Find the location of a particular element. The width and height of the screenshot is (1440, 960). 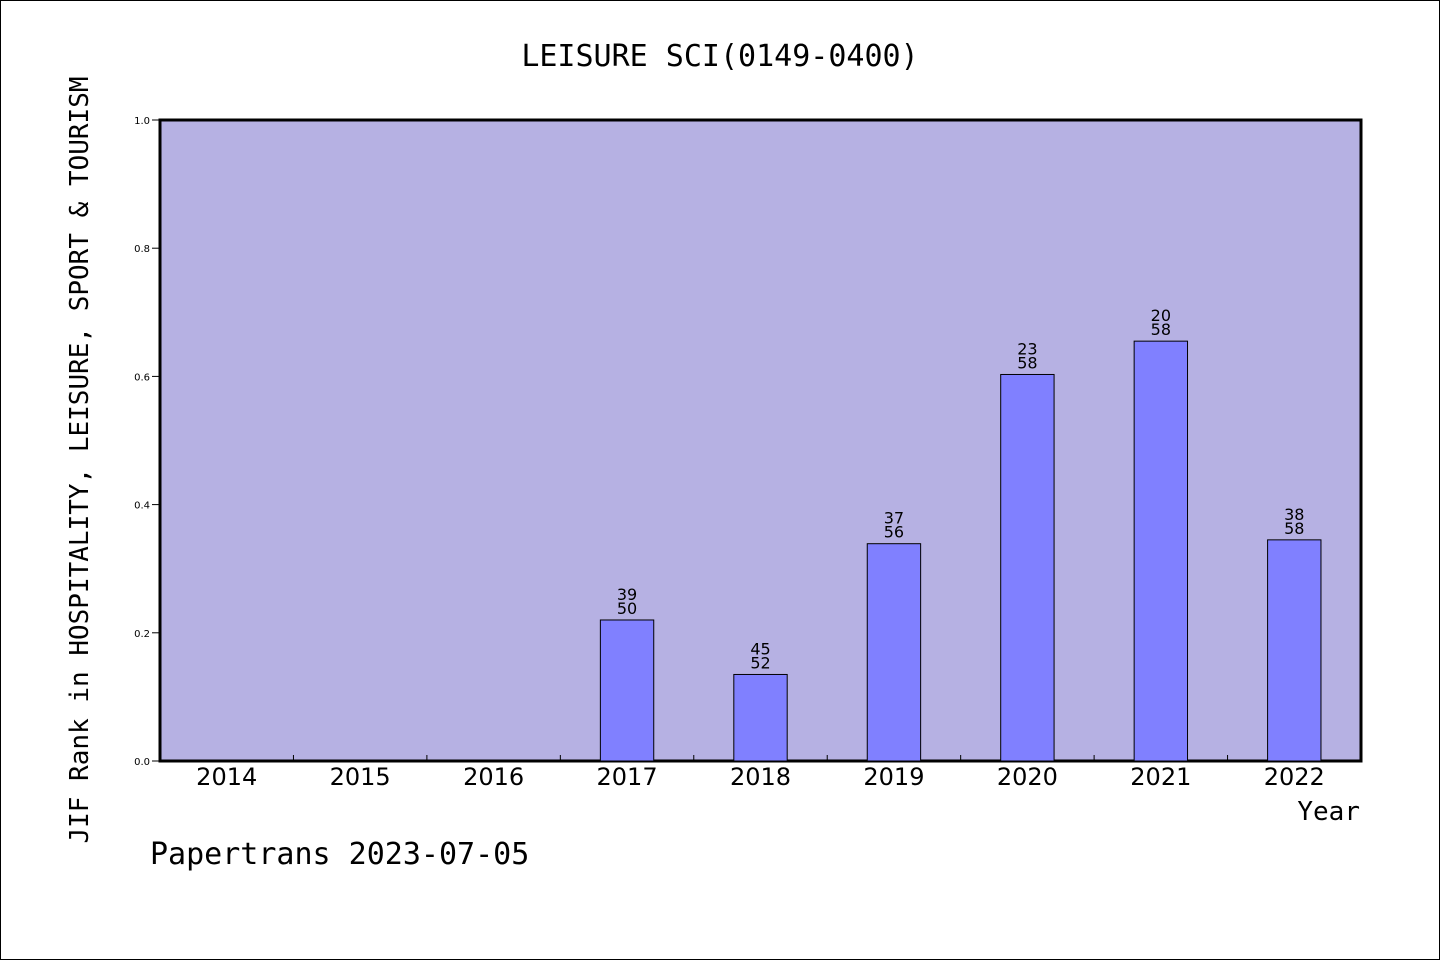

chart-title: LEISURE SCI(0149-0400) is located at coordinates (719, 56).